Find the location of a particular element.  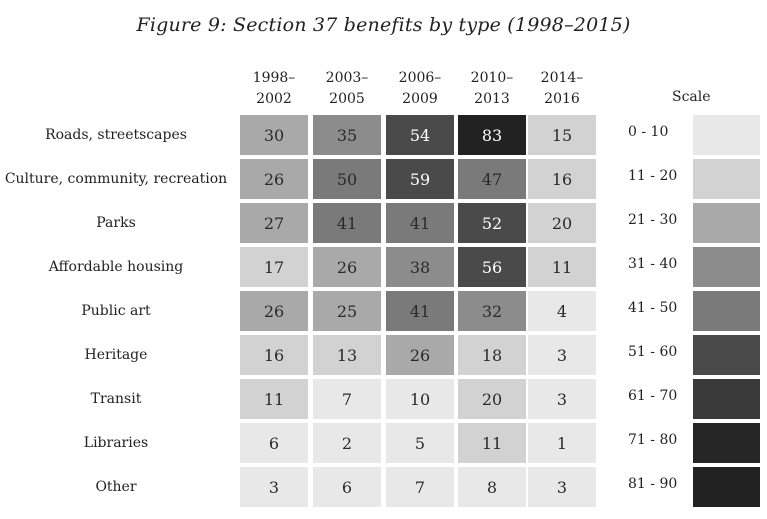

cell-value-label: 54 is located at coordinates (420, 135).